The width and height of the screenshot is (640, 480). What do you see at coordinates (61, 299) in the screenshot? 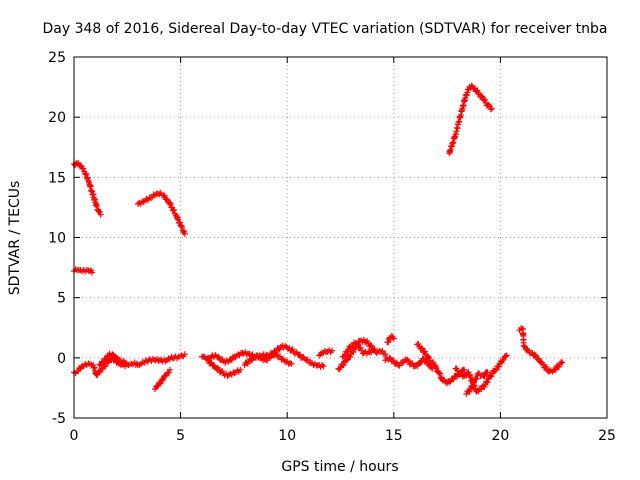
I see `y-tick-label: 5` at bounding box center [61, 299].